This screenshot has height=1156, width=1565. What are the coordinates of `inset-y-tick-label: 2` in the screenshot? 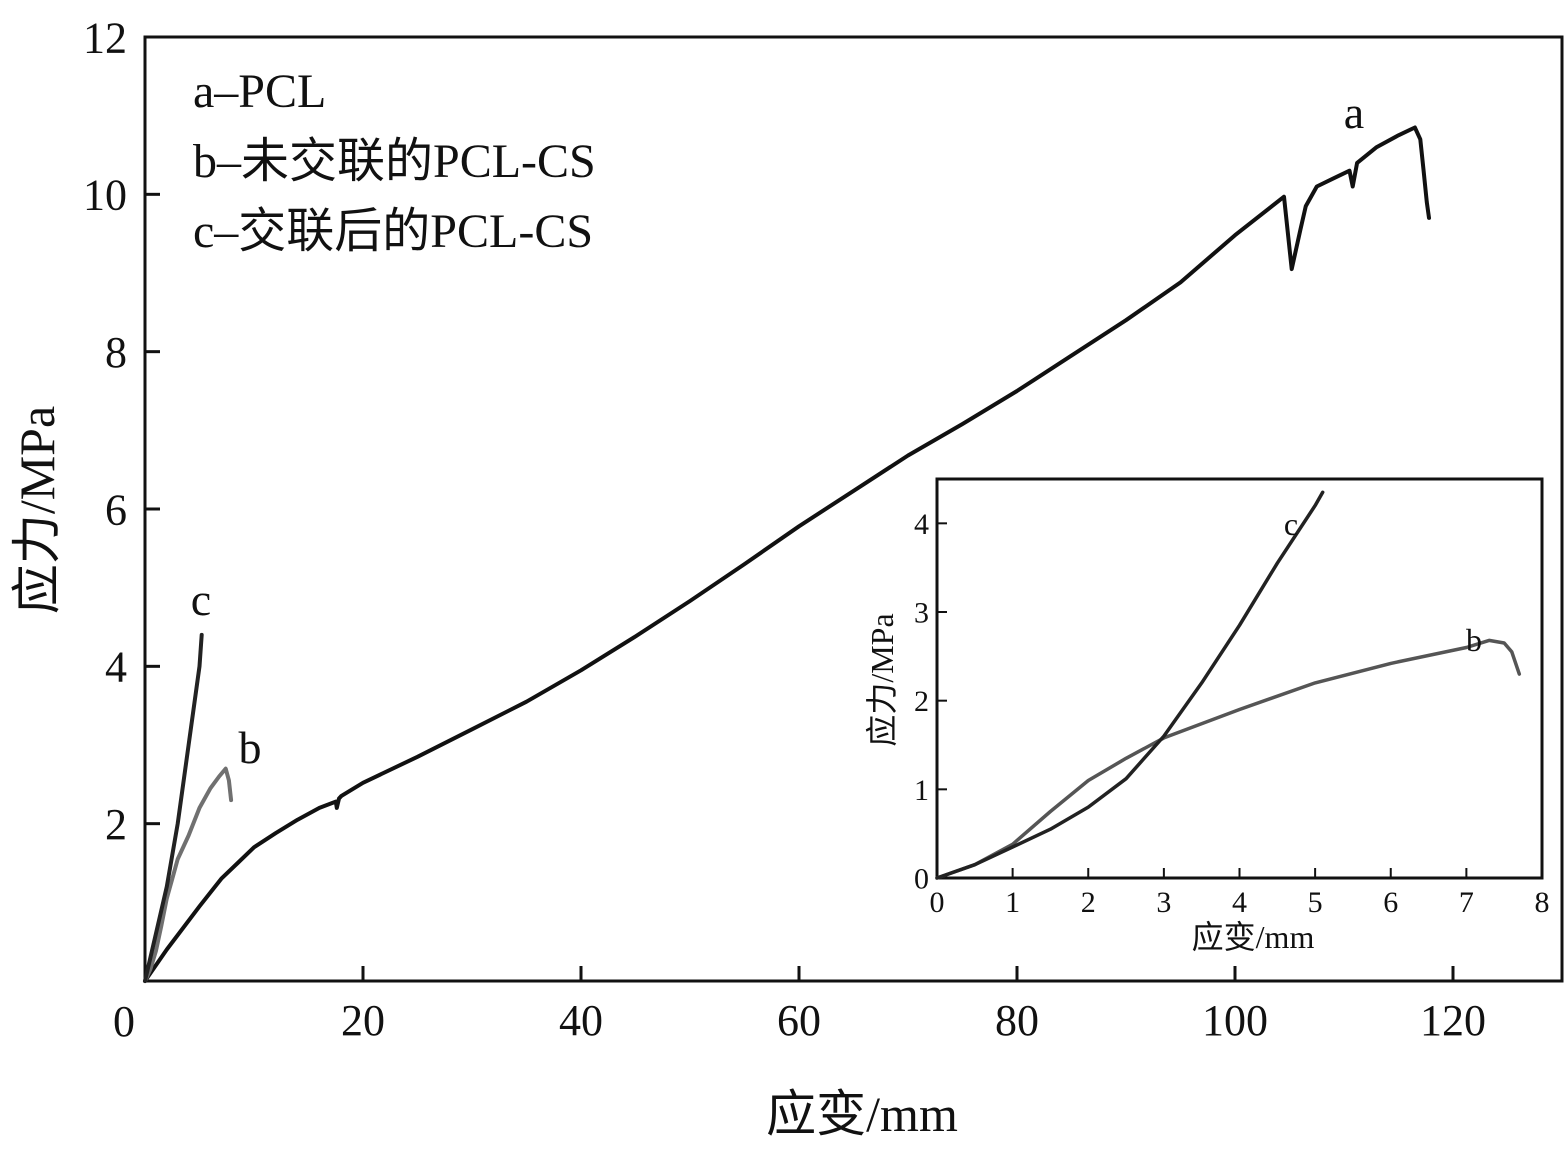 It's located at (921, 701).